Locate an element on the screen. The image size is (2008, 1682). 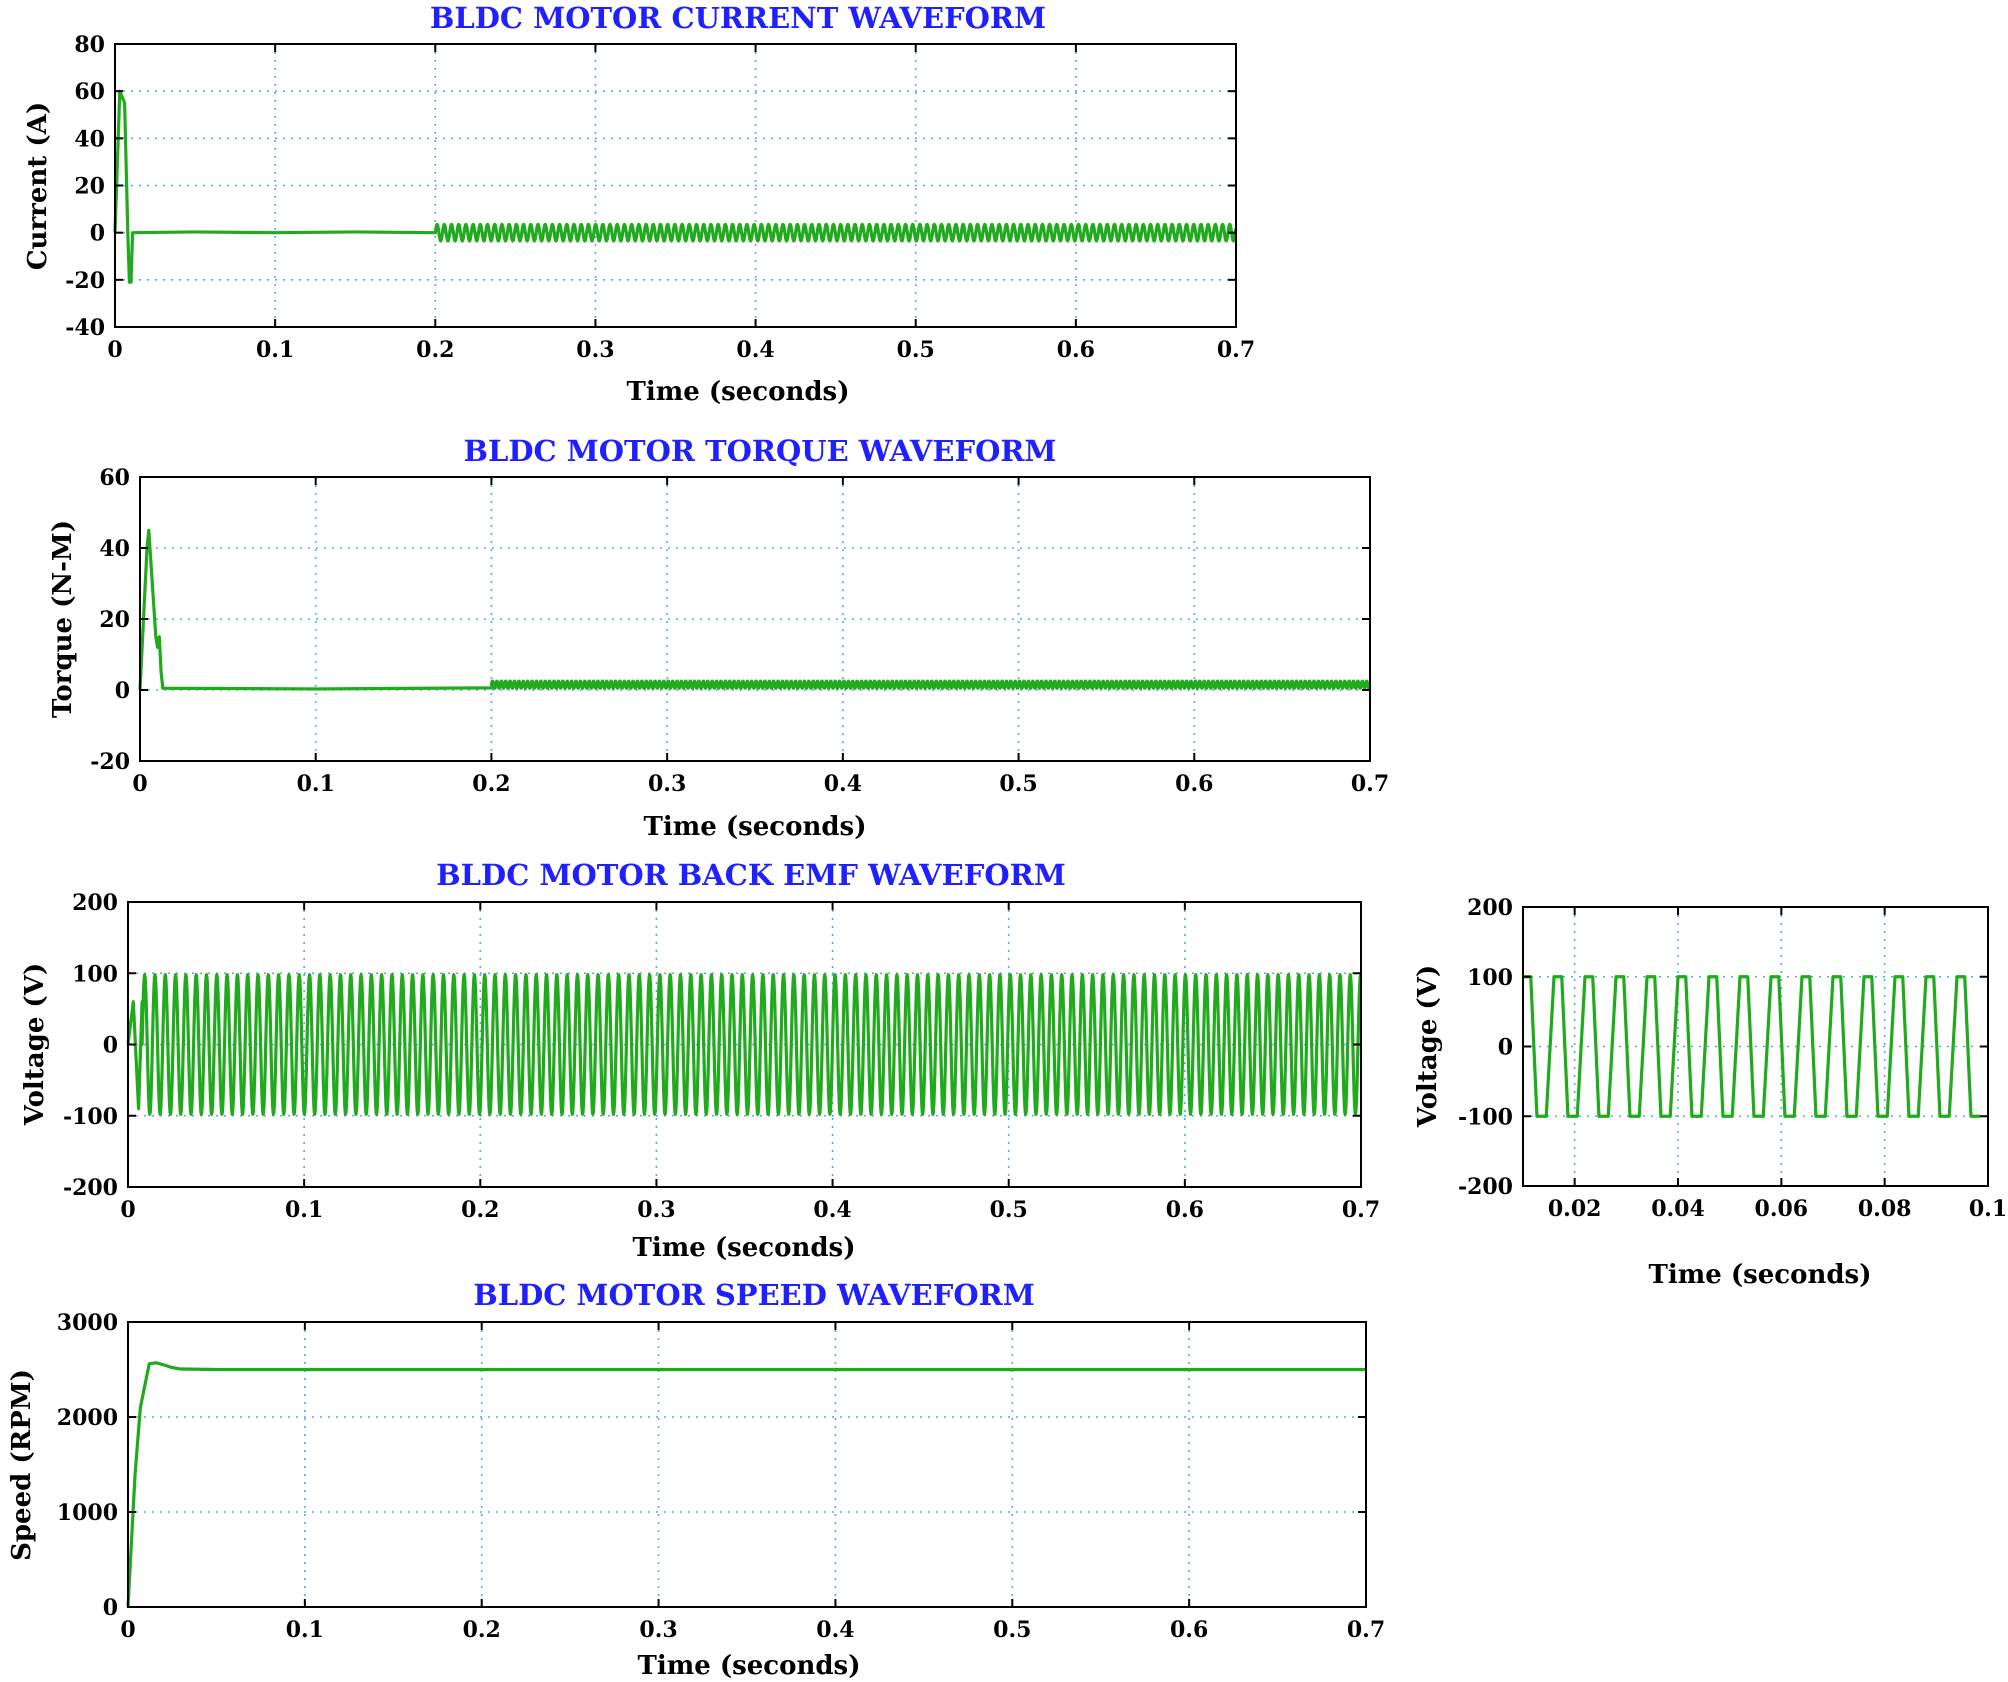
back-emf-zoom-chart-ylabel: Voltage (V) is located at coordinates (1428, 1046).